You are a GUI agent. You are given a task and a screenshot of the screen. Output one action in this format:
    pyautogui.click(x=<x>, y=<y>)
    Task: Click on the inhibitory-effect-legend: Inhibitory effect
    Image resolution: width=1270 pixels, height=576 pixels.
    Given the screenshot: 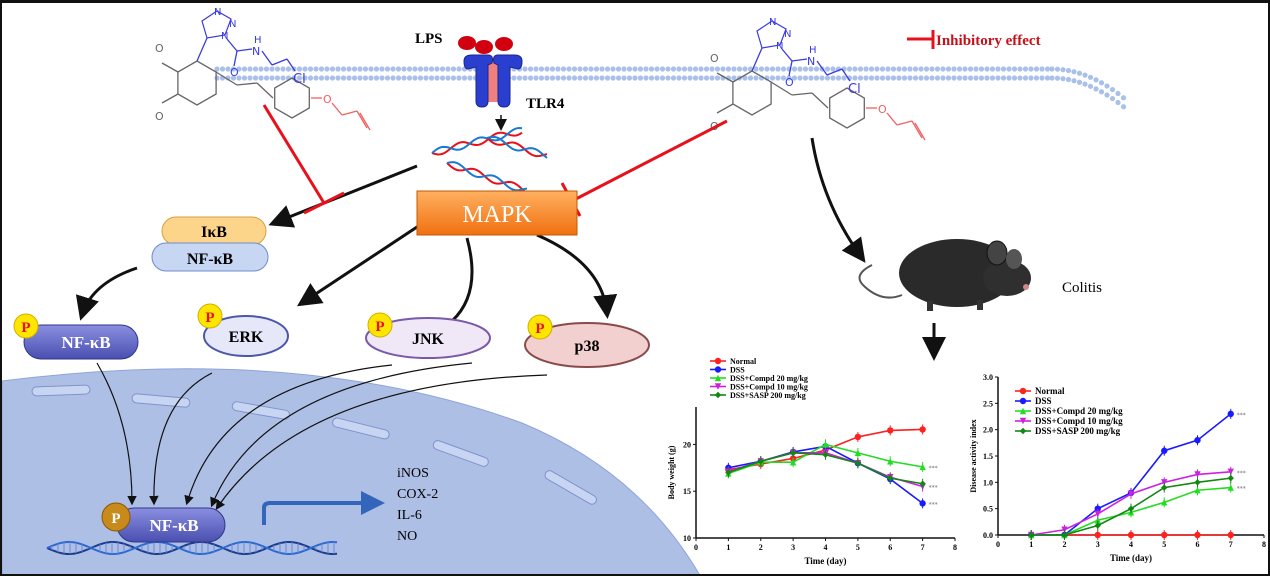 What is the action you would take?
    pyautogui.click(x=974, y=39)
    